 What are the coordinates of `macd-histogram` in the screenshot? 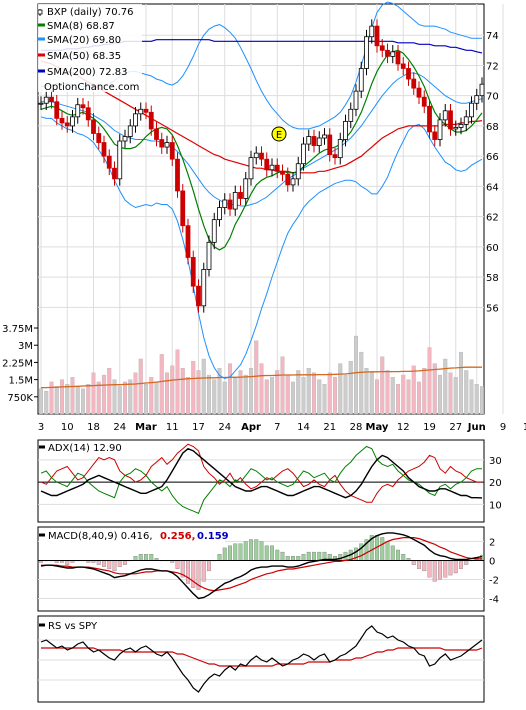 It's located at (261, 562).